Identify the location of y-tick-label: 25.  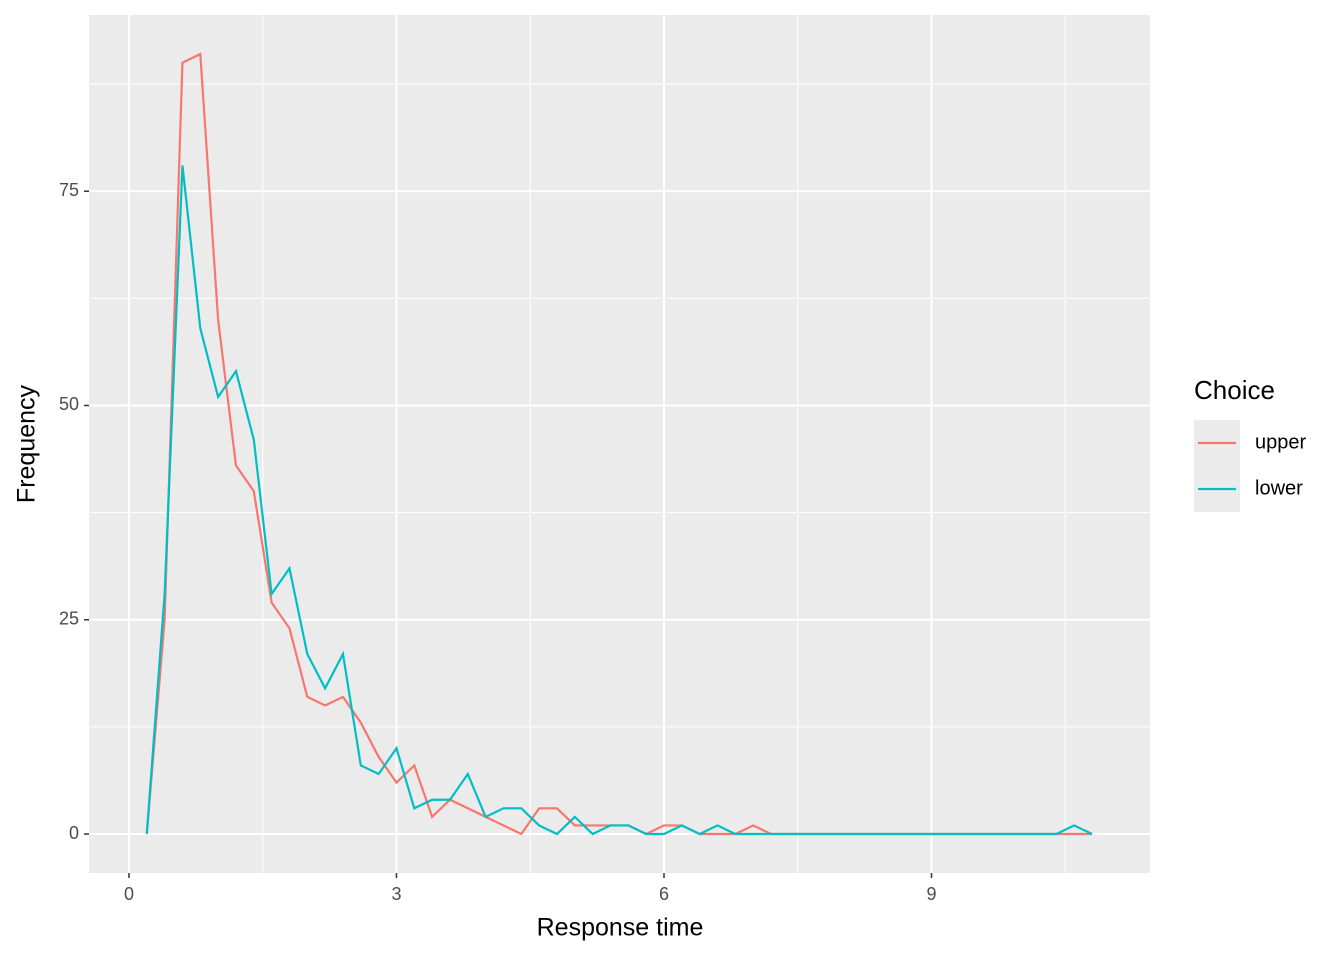
(69, 618).